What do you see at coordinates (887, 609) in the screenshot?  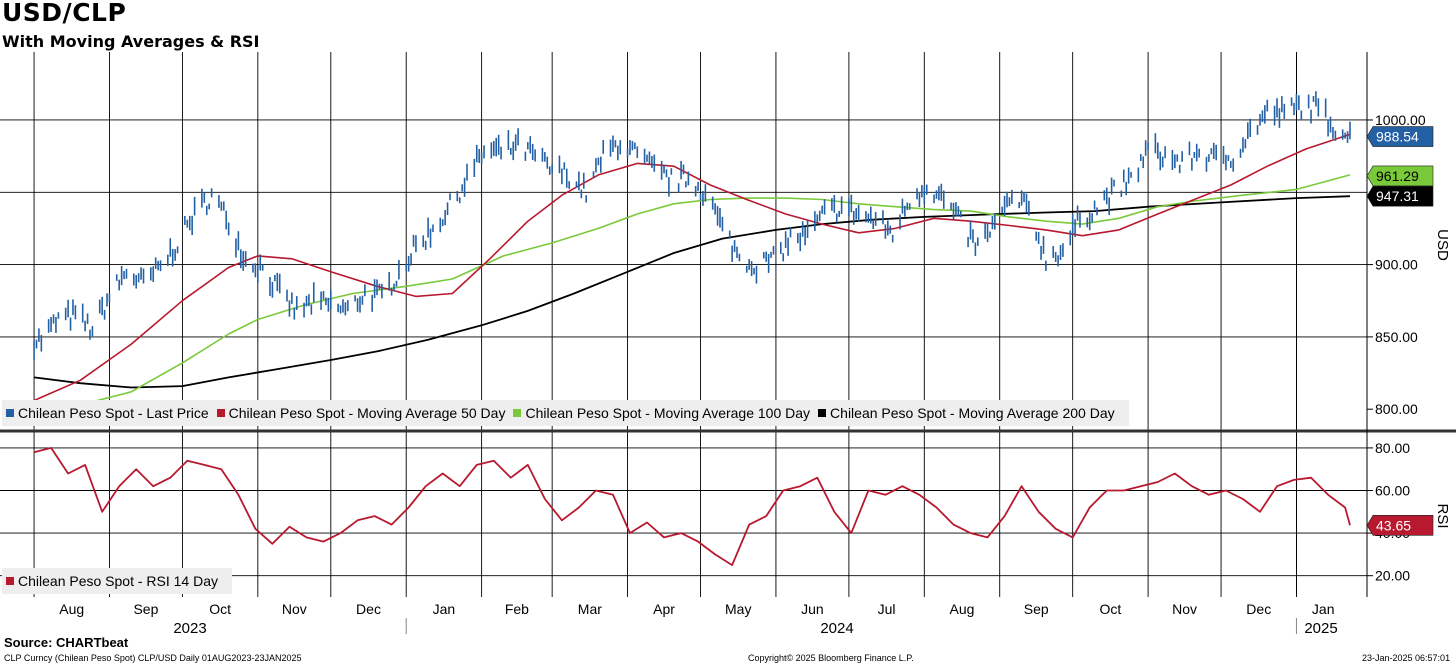 I see `month-tick-label: Jul` at bounding box center [887, 609].